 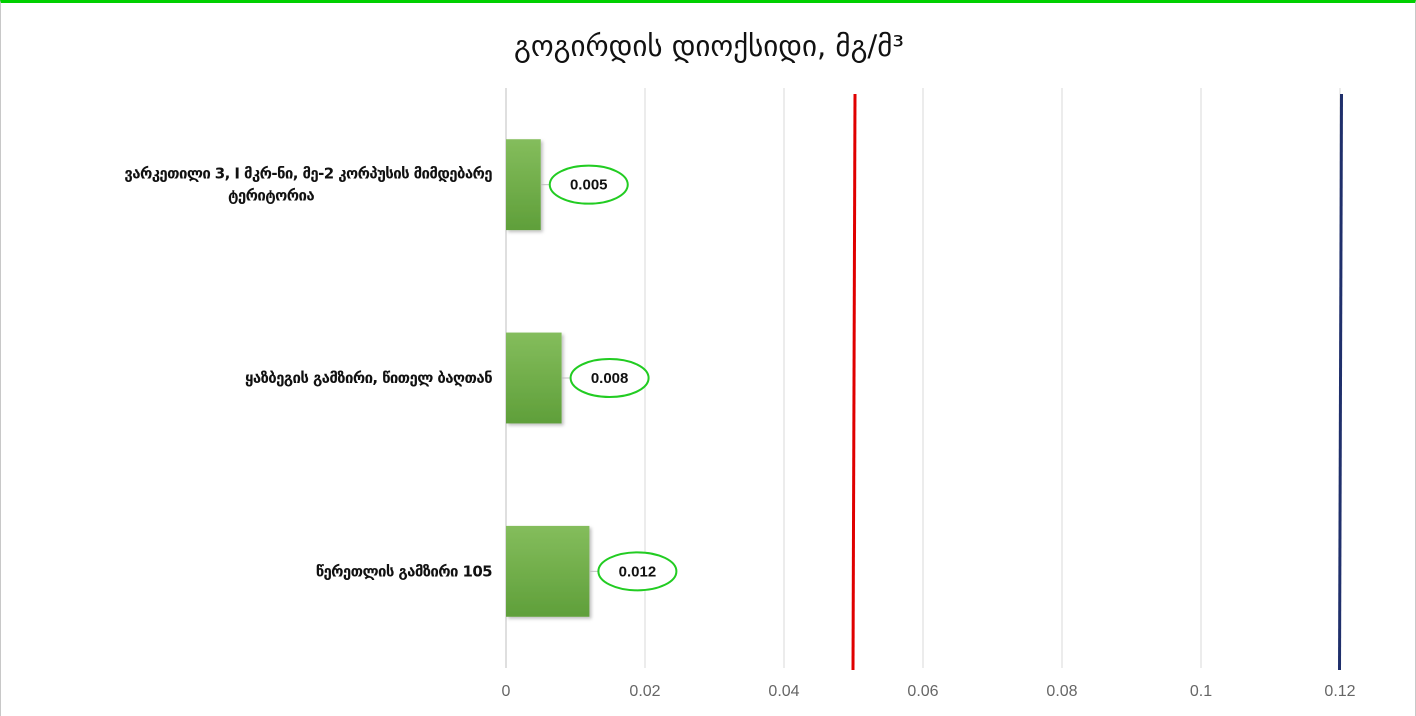 I want to click on data-labels: 0.005 0.008 0.012, so click(x=609, y=378).